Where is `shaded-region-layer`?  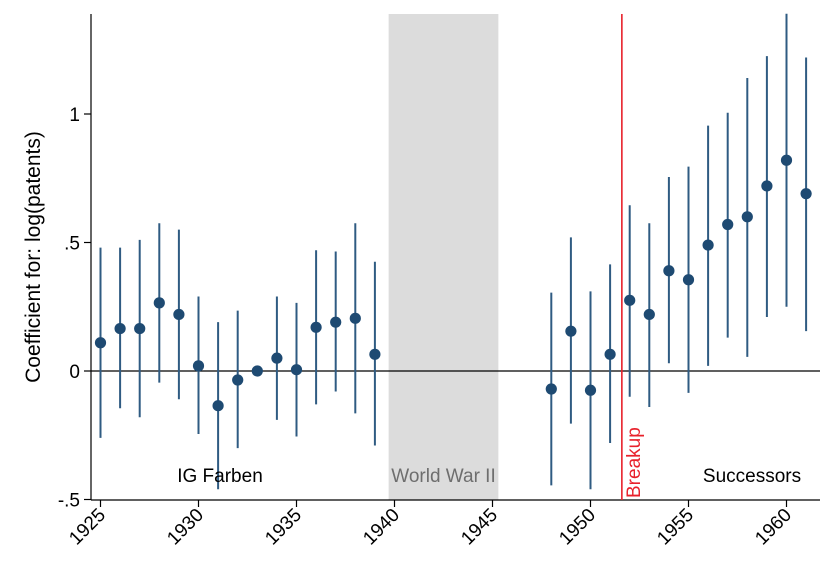 shaded-region-layer is located at coordinates (443, 257).